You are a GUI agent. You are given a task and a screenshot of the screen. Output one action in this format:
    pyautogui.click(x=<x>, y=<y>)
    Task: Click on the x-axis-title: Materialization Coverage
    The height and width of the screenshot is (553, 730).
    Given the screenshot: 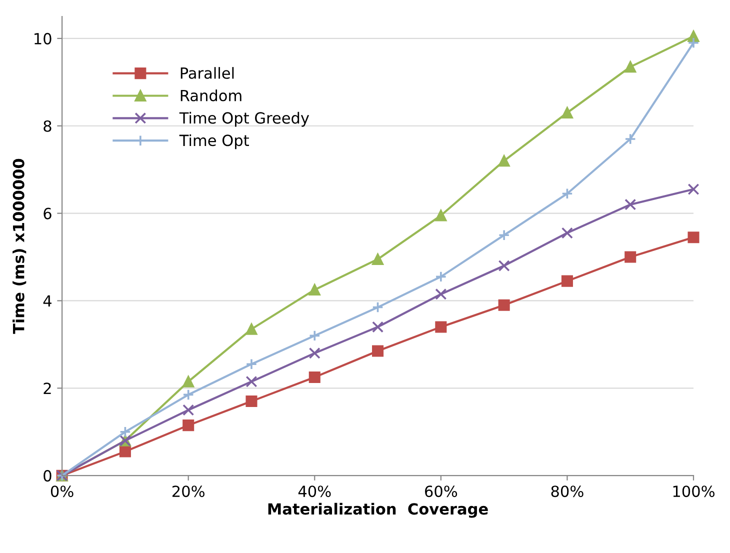 What is the action you would take?
    pyautogui.click(x=378, y=510)
    